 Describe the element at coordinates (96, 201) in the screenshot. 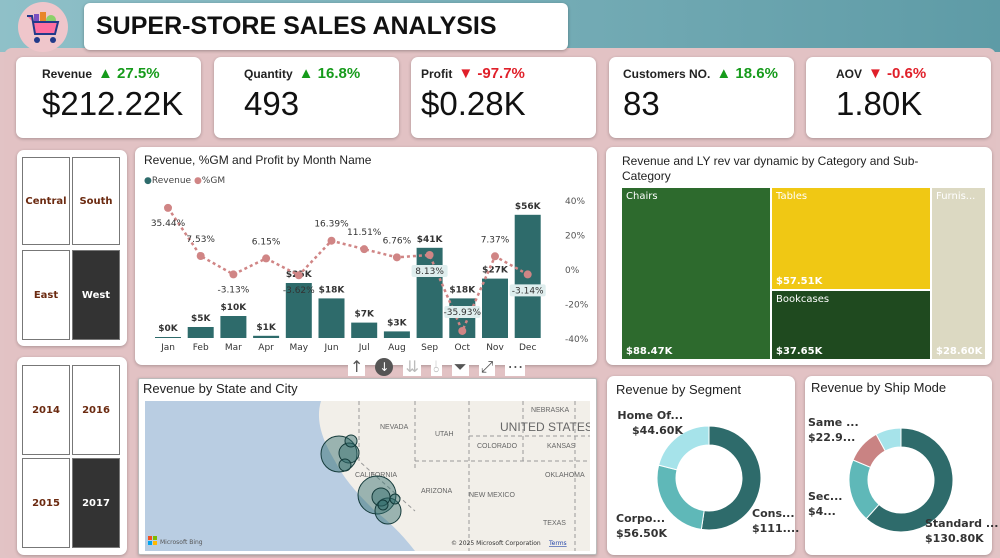

I see `slicer-item-south: South` at that location.